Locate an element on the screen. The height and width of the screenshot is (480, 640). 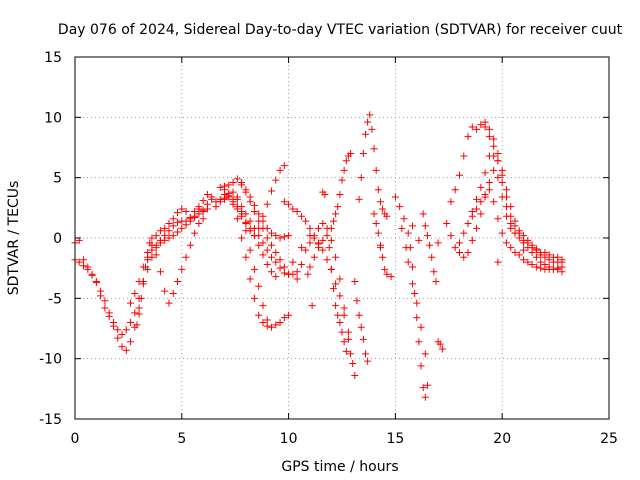
y-tick-label: 15 is located at coordinates (53, 58).